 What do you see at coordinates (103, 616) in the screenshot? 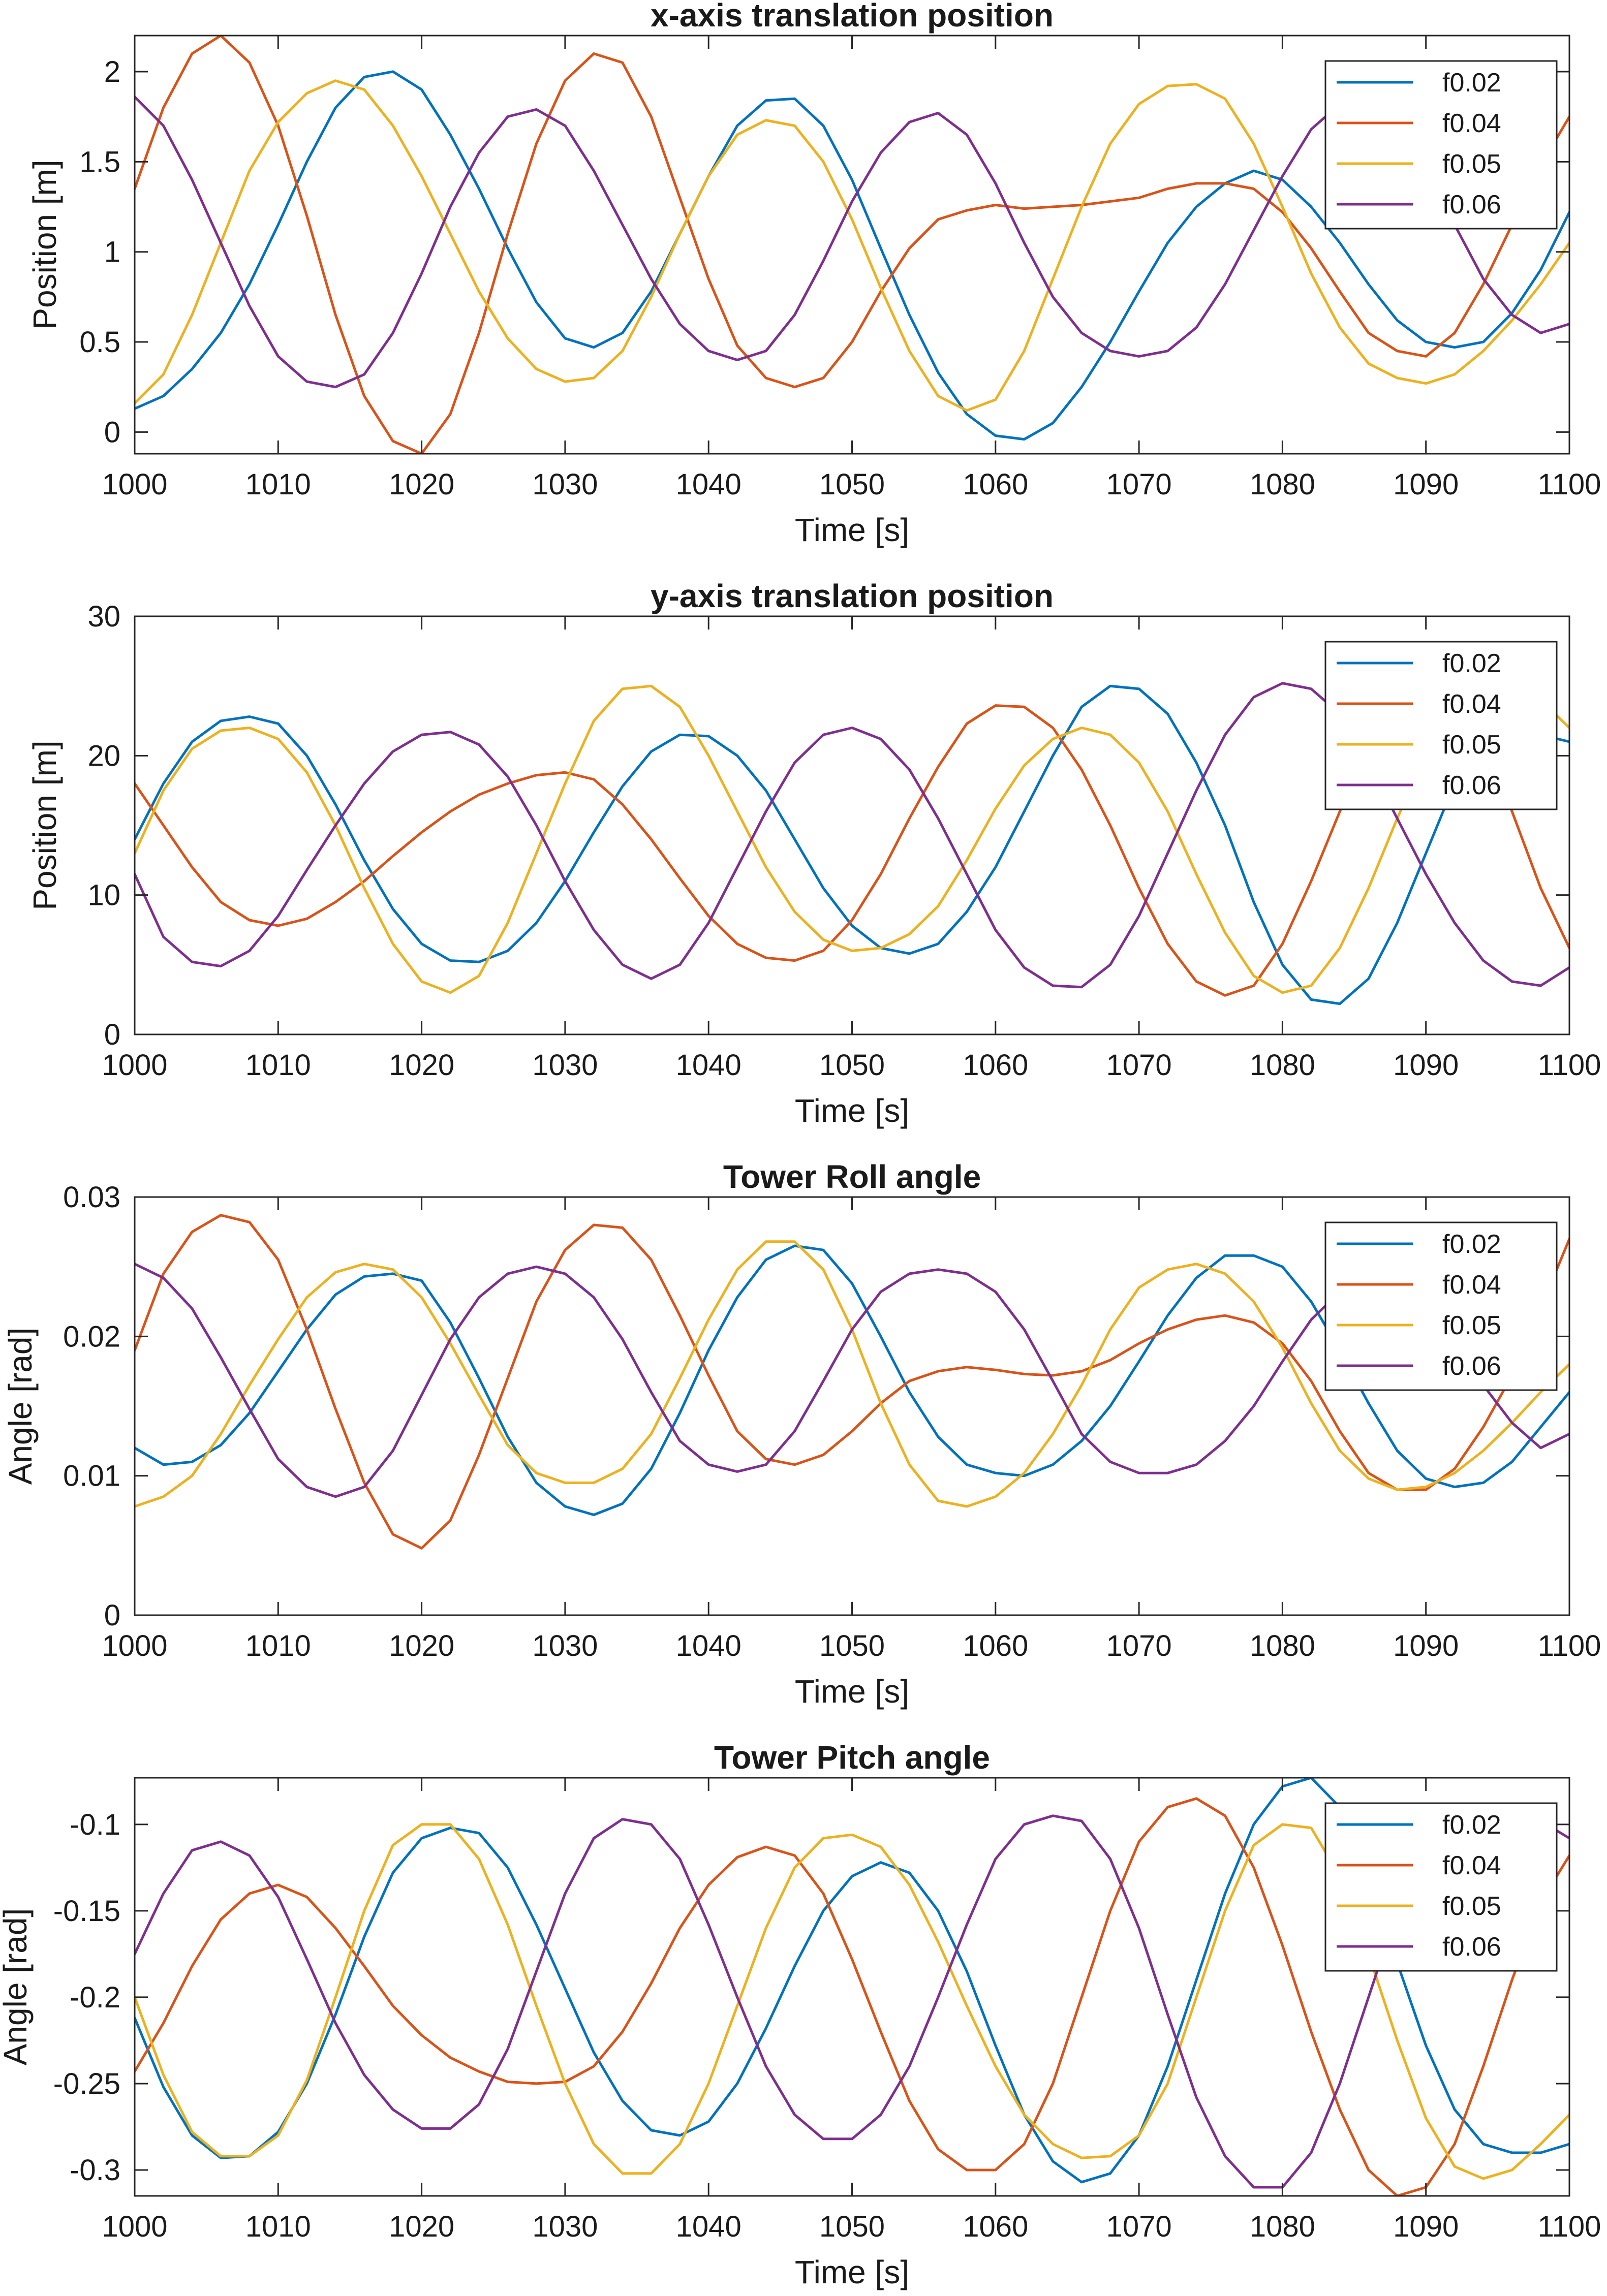
I see `y-tick-label: 30` at bounding box center [103, 616].